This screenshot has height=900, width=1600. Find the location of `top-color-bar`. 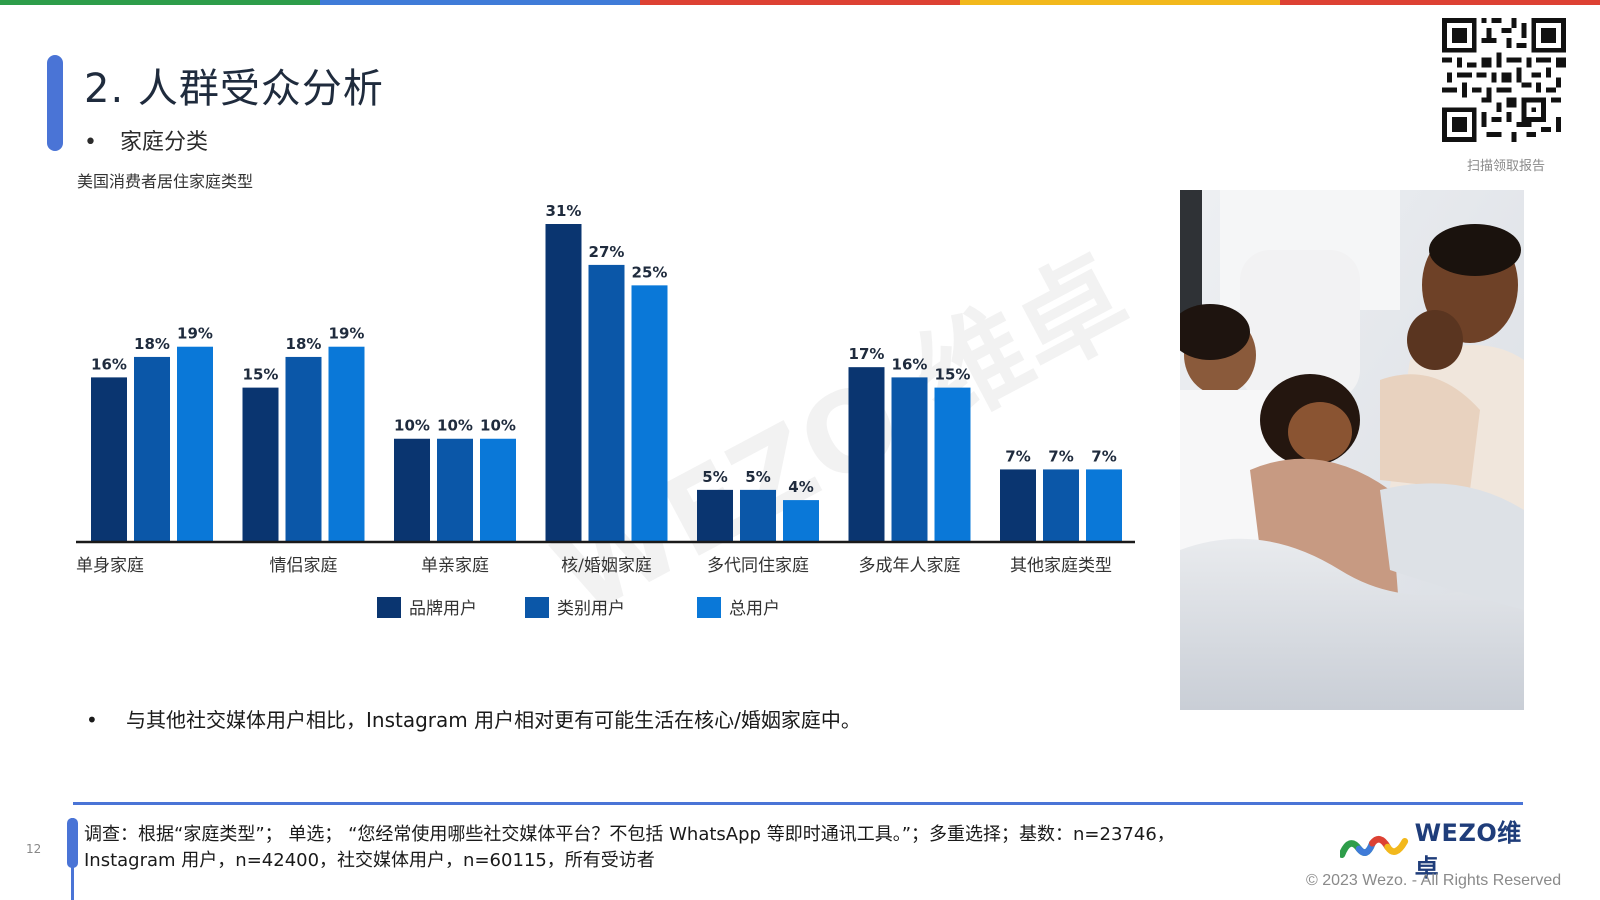

top-color-bar is located at coordinates (800, 2).